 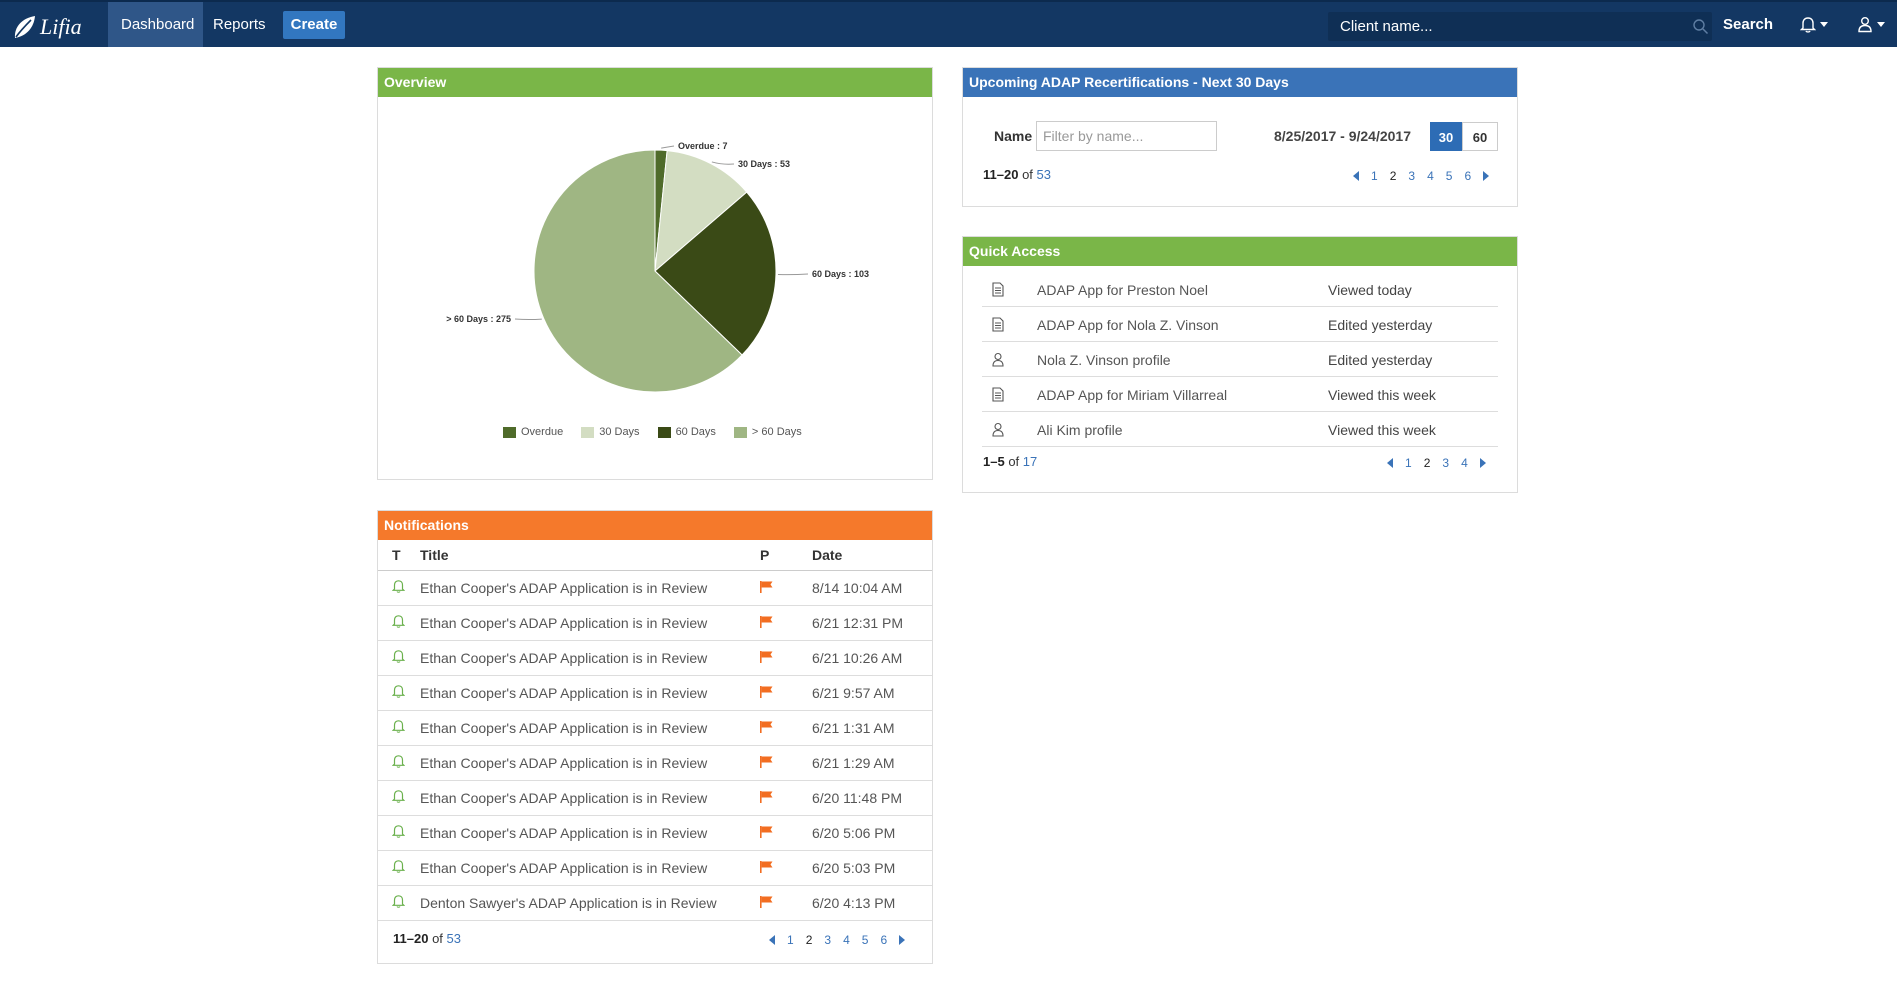 I want to click on legend-item: > 60 Days, so click(x=767, y=432).